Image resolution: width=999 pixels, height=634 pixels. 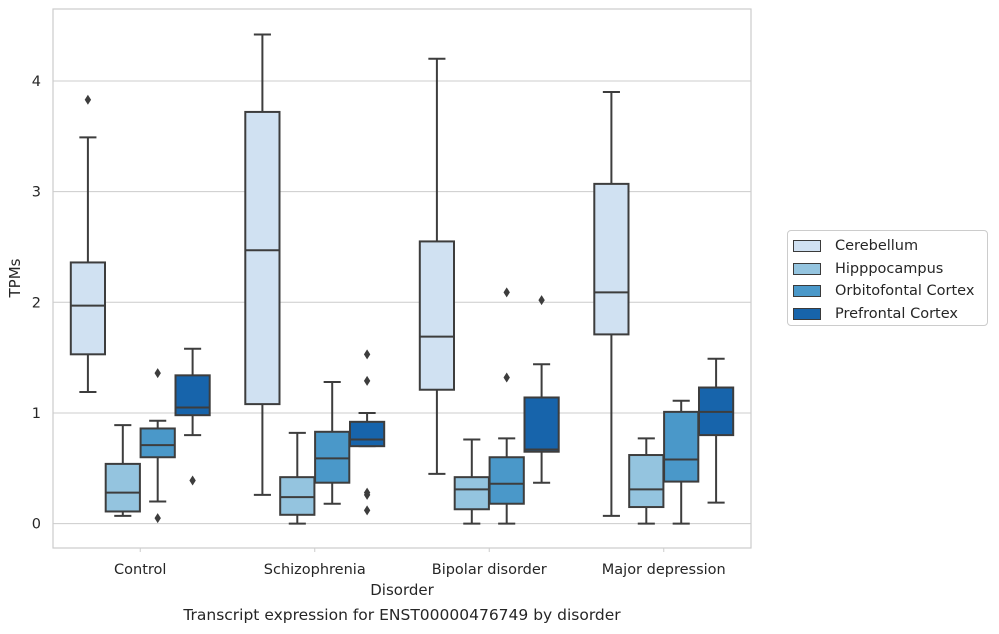 I want to click on x-tick-label: Bipolar disorder, so click(x=489, y=570).